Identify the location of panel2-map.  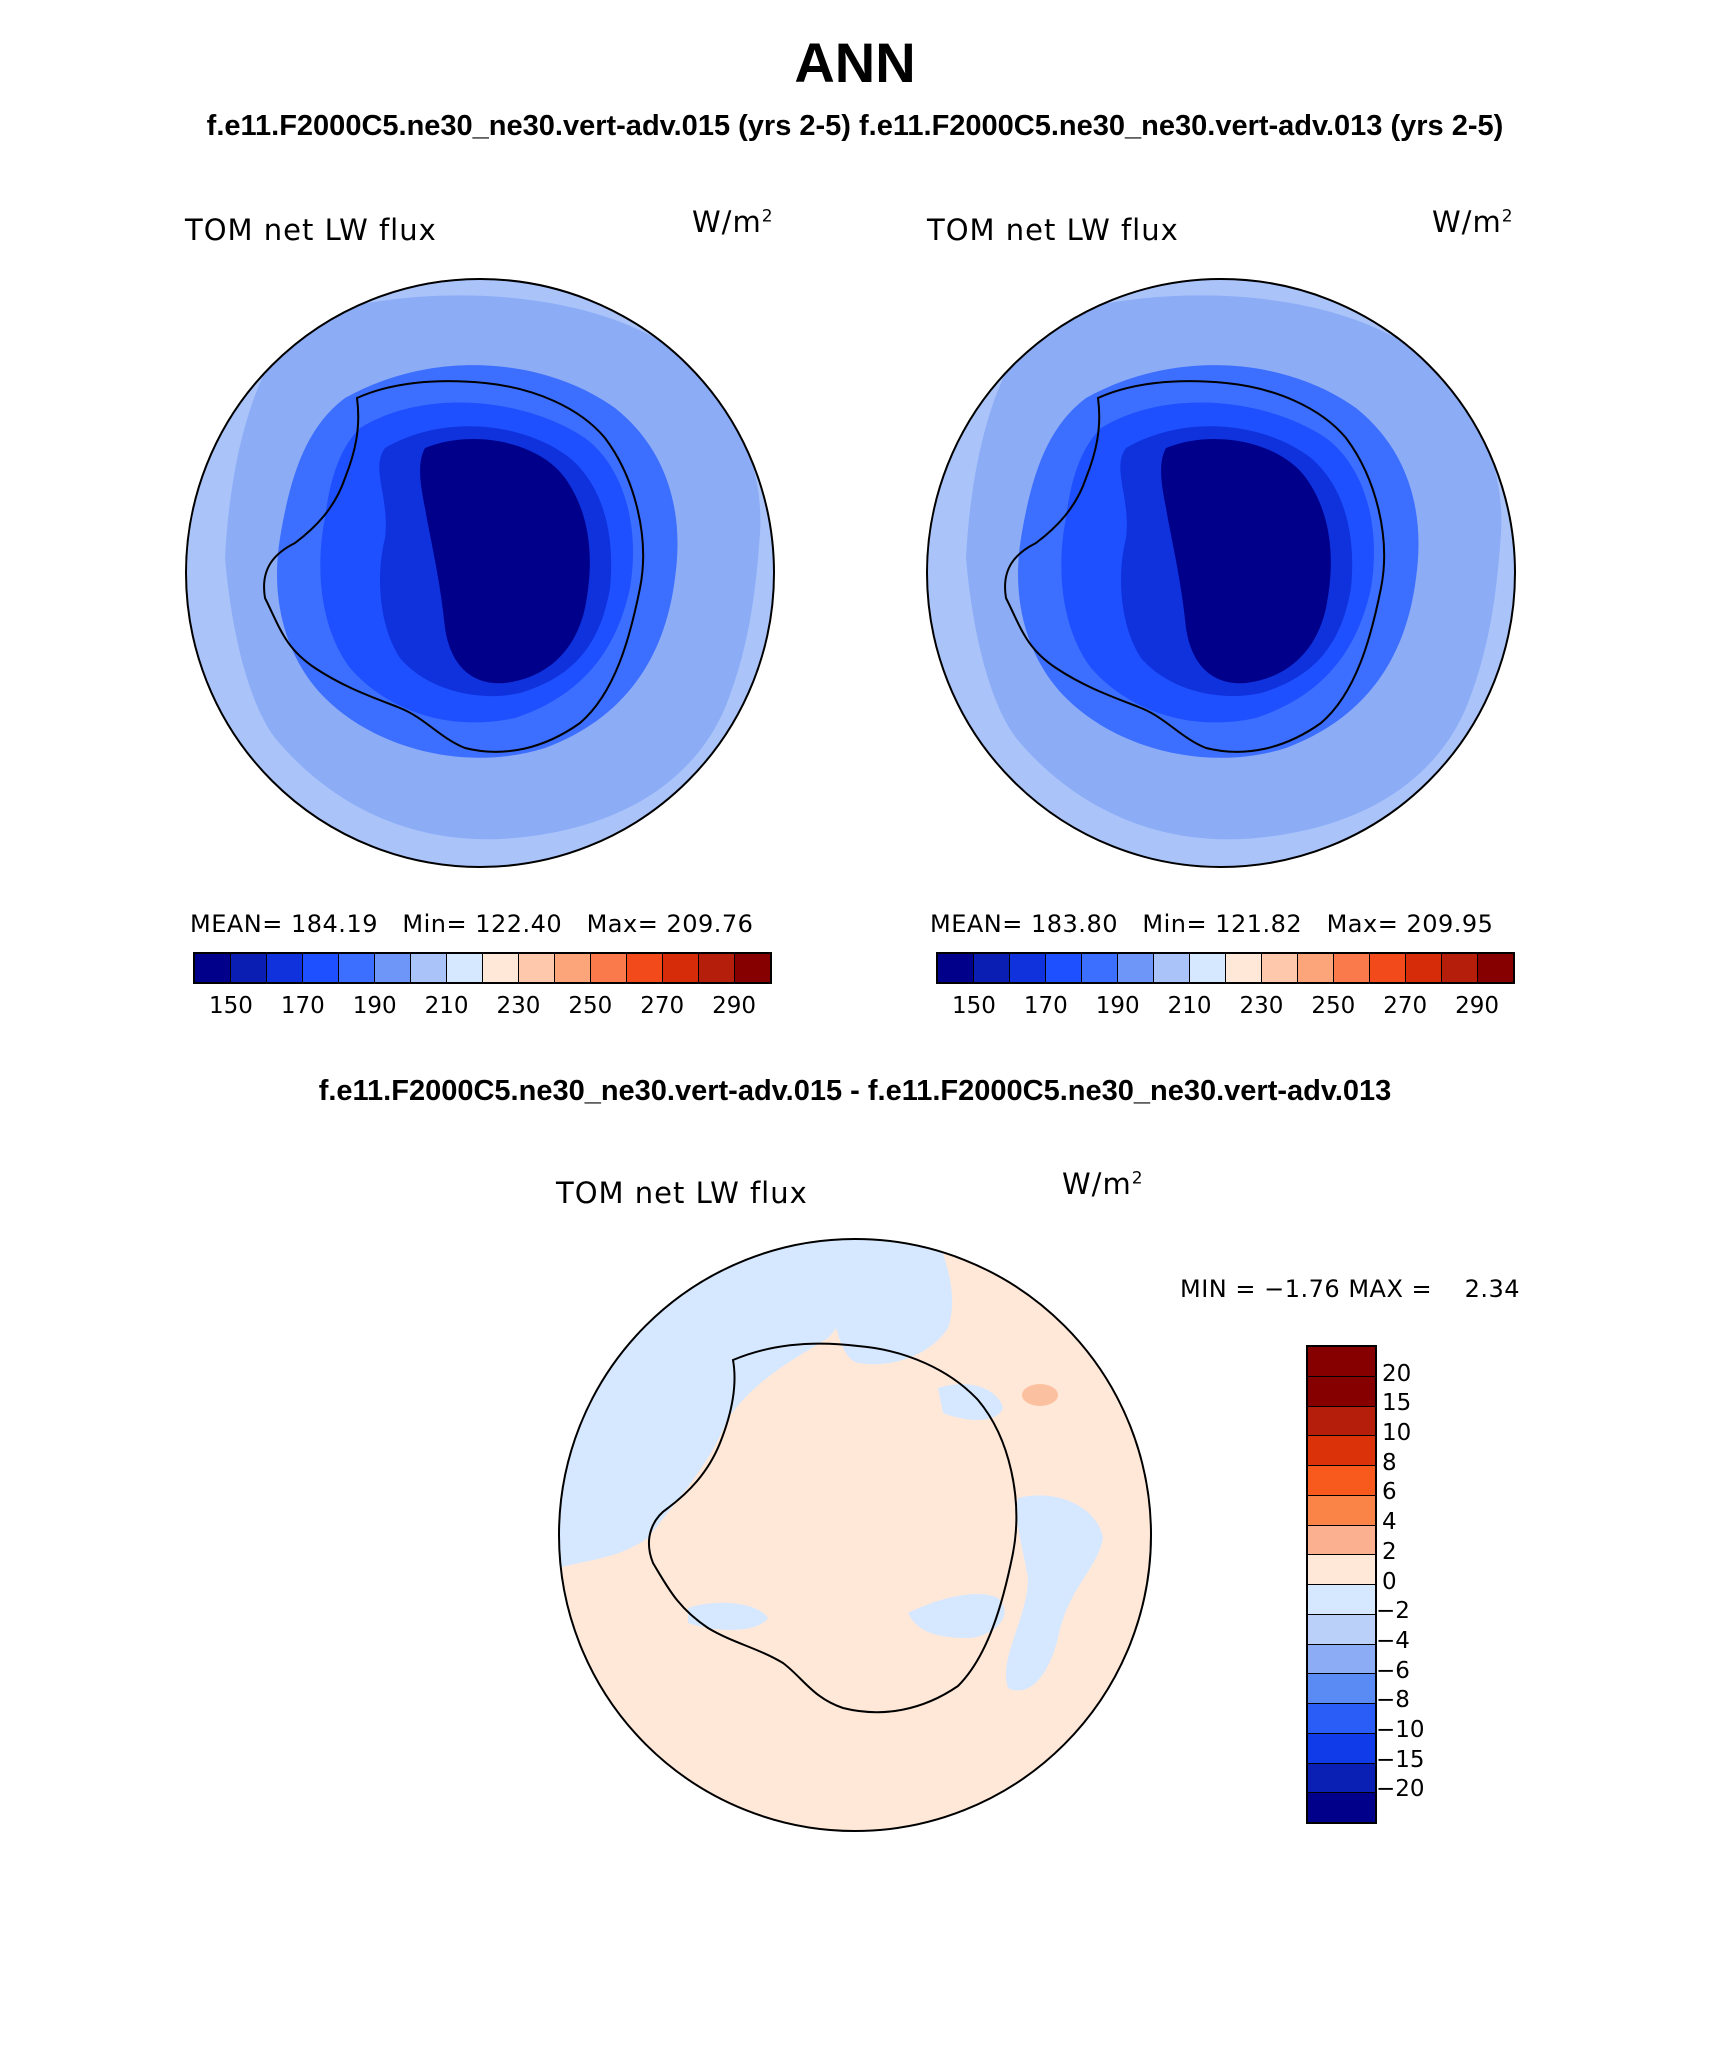
(1221, 573).